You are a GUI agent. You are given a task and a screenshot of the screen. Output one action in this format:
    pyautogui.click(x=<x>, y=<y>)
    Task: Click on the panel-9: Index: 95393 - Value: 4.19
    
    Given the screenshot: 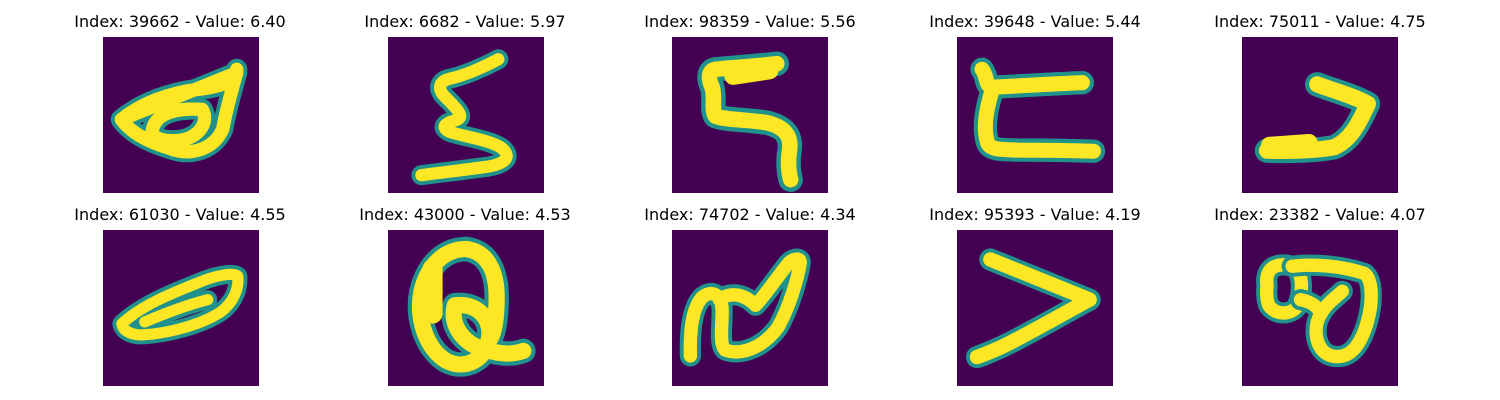 What is the action you would take?
    pyautogui.click(x=1035, y=293)
    